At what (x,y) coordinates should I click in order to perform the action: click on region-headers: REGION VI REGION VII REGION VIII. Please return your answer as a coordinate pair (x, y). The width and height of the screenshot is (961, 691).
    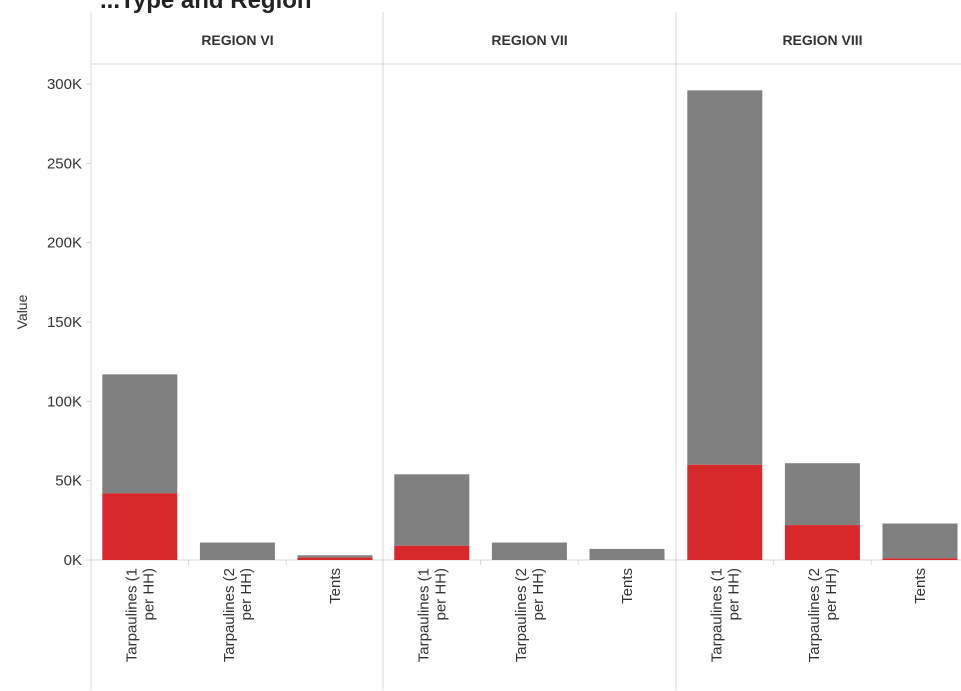
    Looking at the image, I should click on (531, 40).